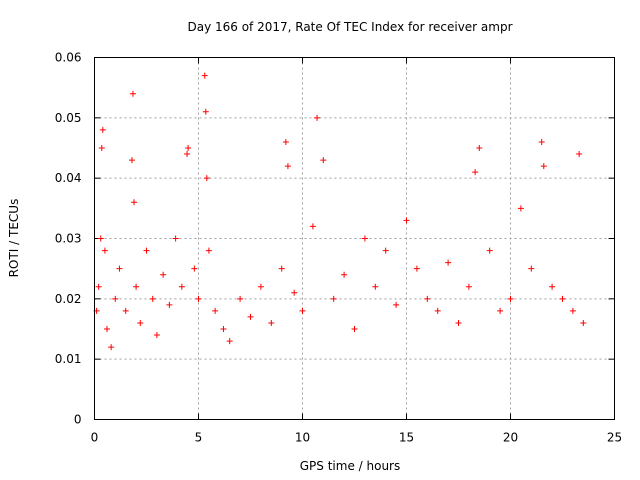 The width and height of the screenshot is (640, 480). Describe the element at coordinates (68, 299) in the screenshot. I see `y-tick-label: 0.02` at that location.